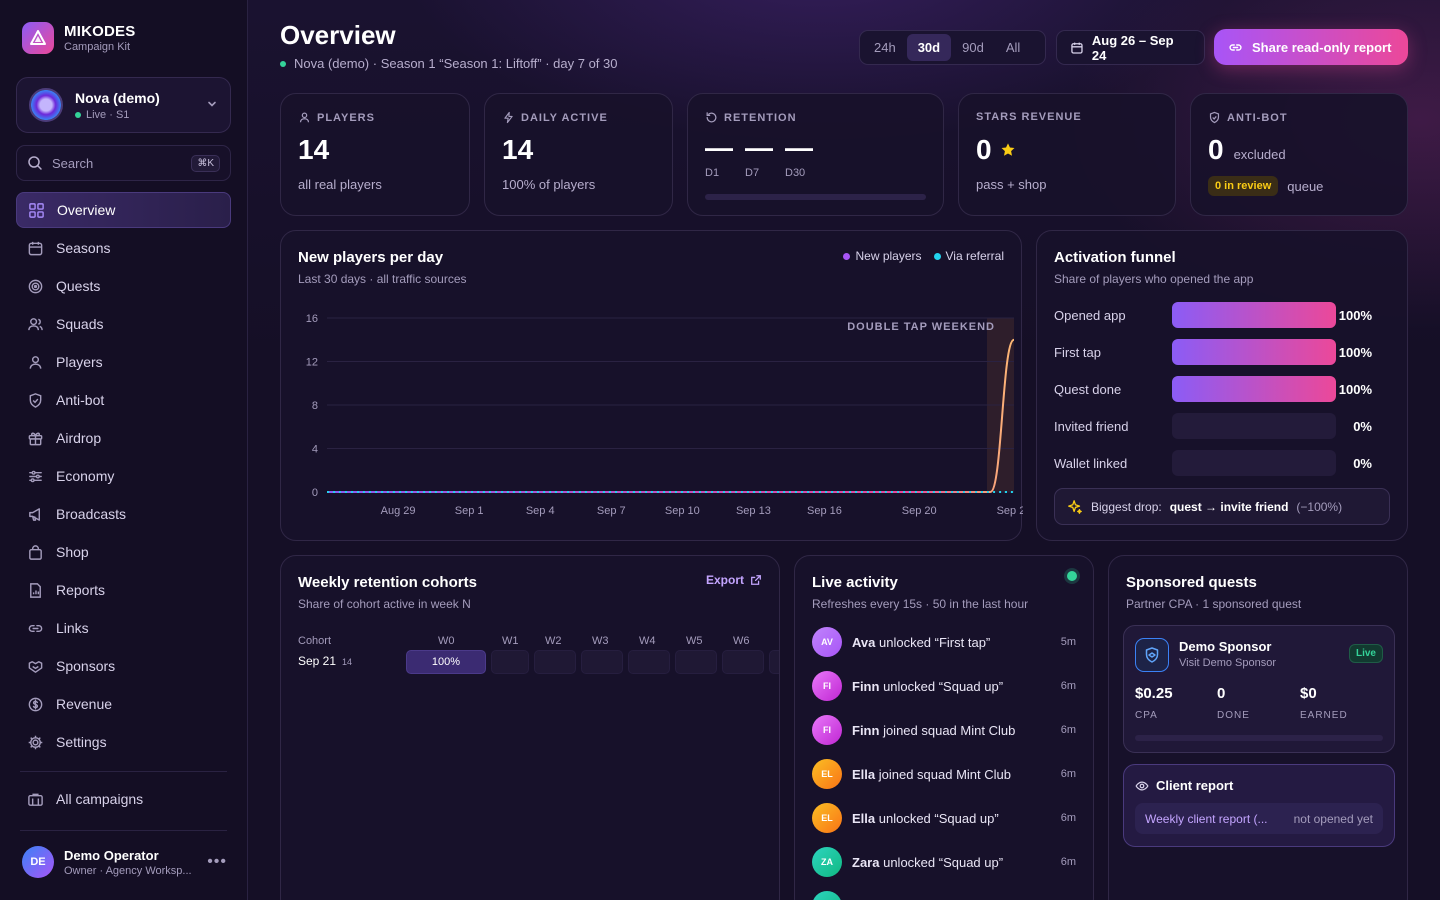 The width and height of the screenshot is (1440, 900). Describe the element at coordinates (1213, 352) in the screenshot. I see `funnel-row: First tap 100%` at that location.